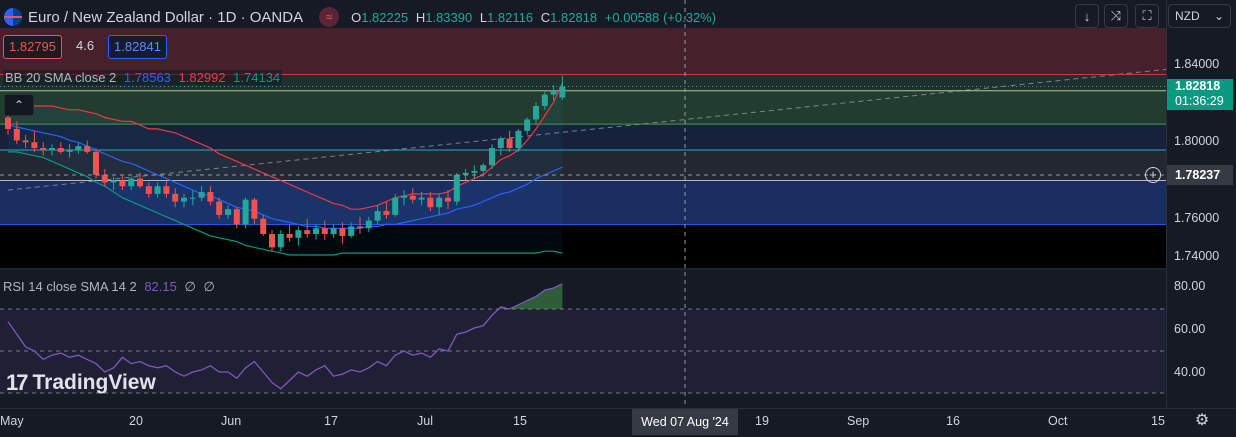  What do you see at coordinates (13, 17) in the screenshot?
I see `symbol-icon` at bounding box center [13, 17].